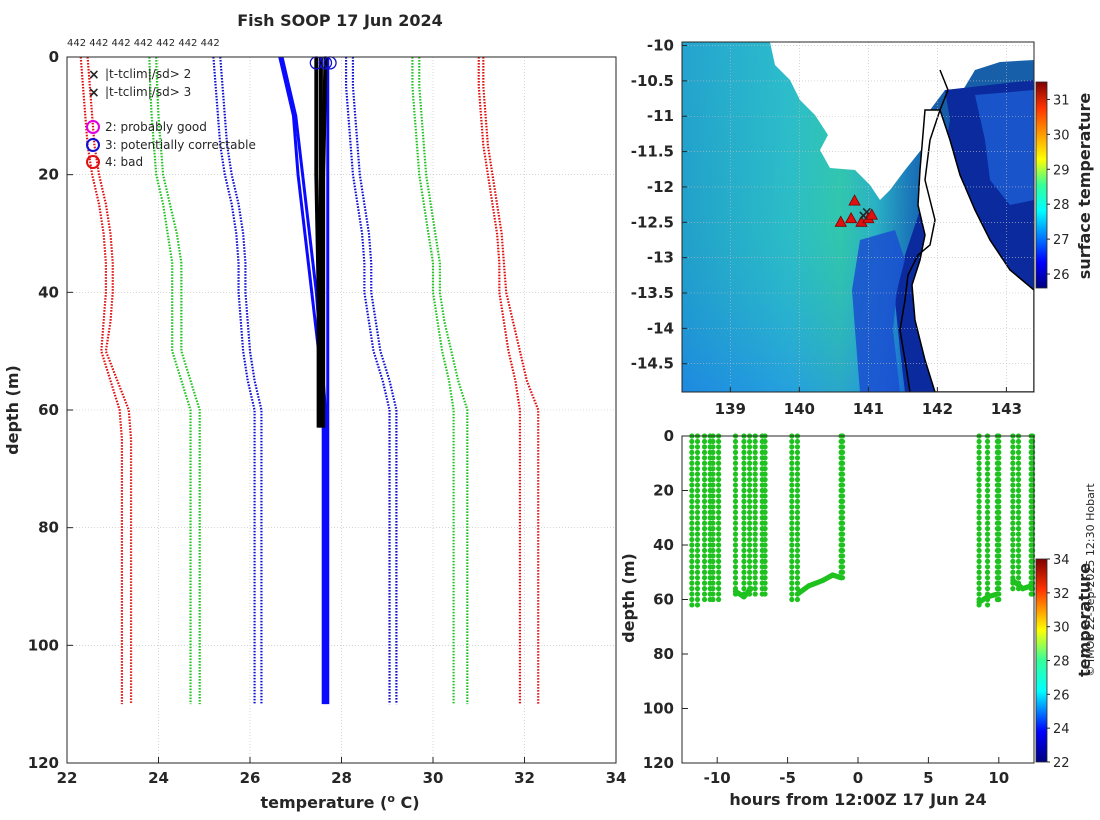 The height and width of the screenshot is (820, 1100). Describe the element at coordinates (12, 410) in the screenshot. I see `profile-y-label: depth (m)` at that location.